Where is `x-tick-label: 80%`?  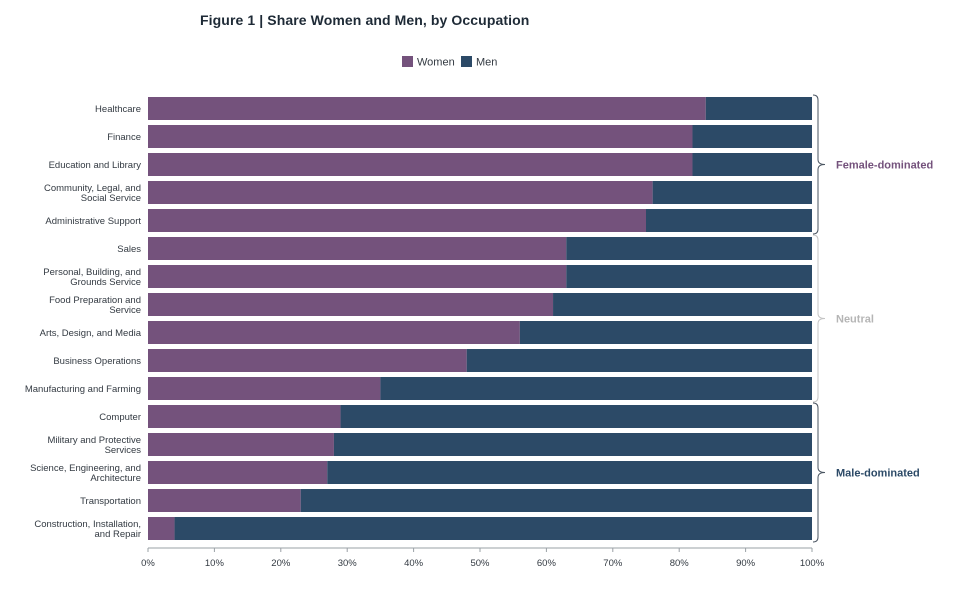
x-tick-label: 80% is located at coordinates (680, 563).